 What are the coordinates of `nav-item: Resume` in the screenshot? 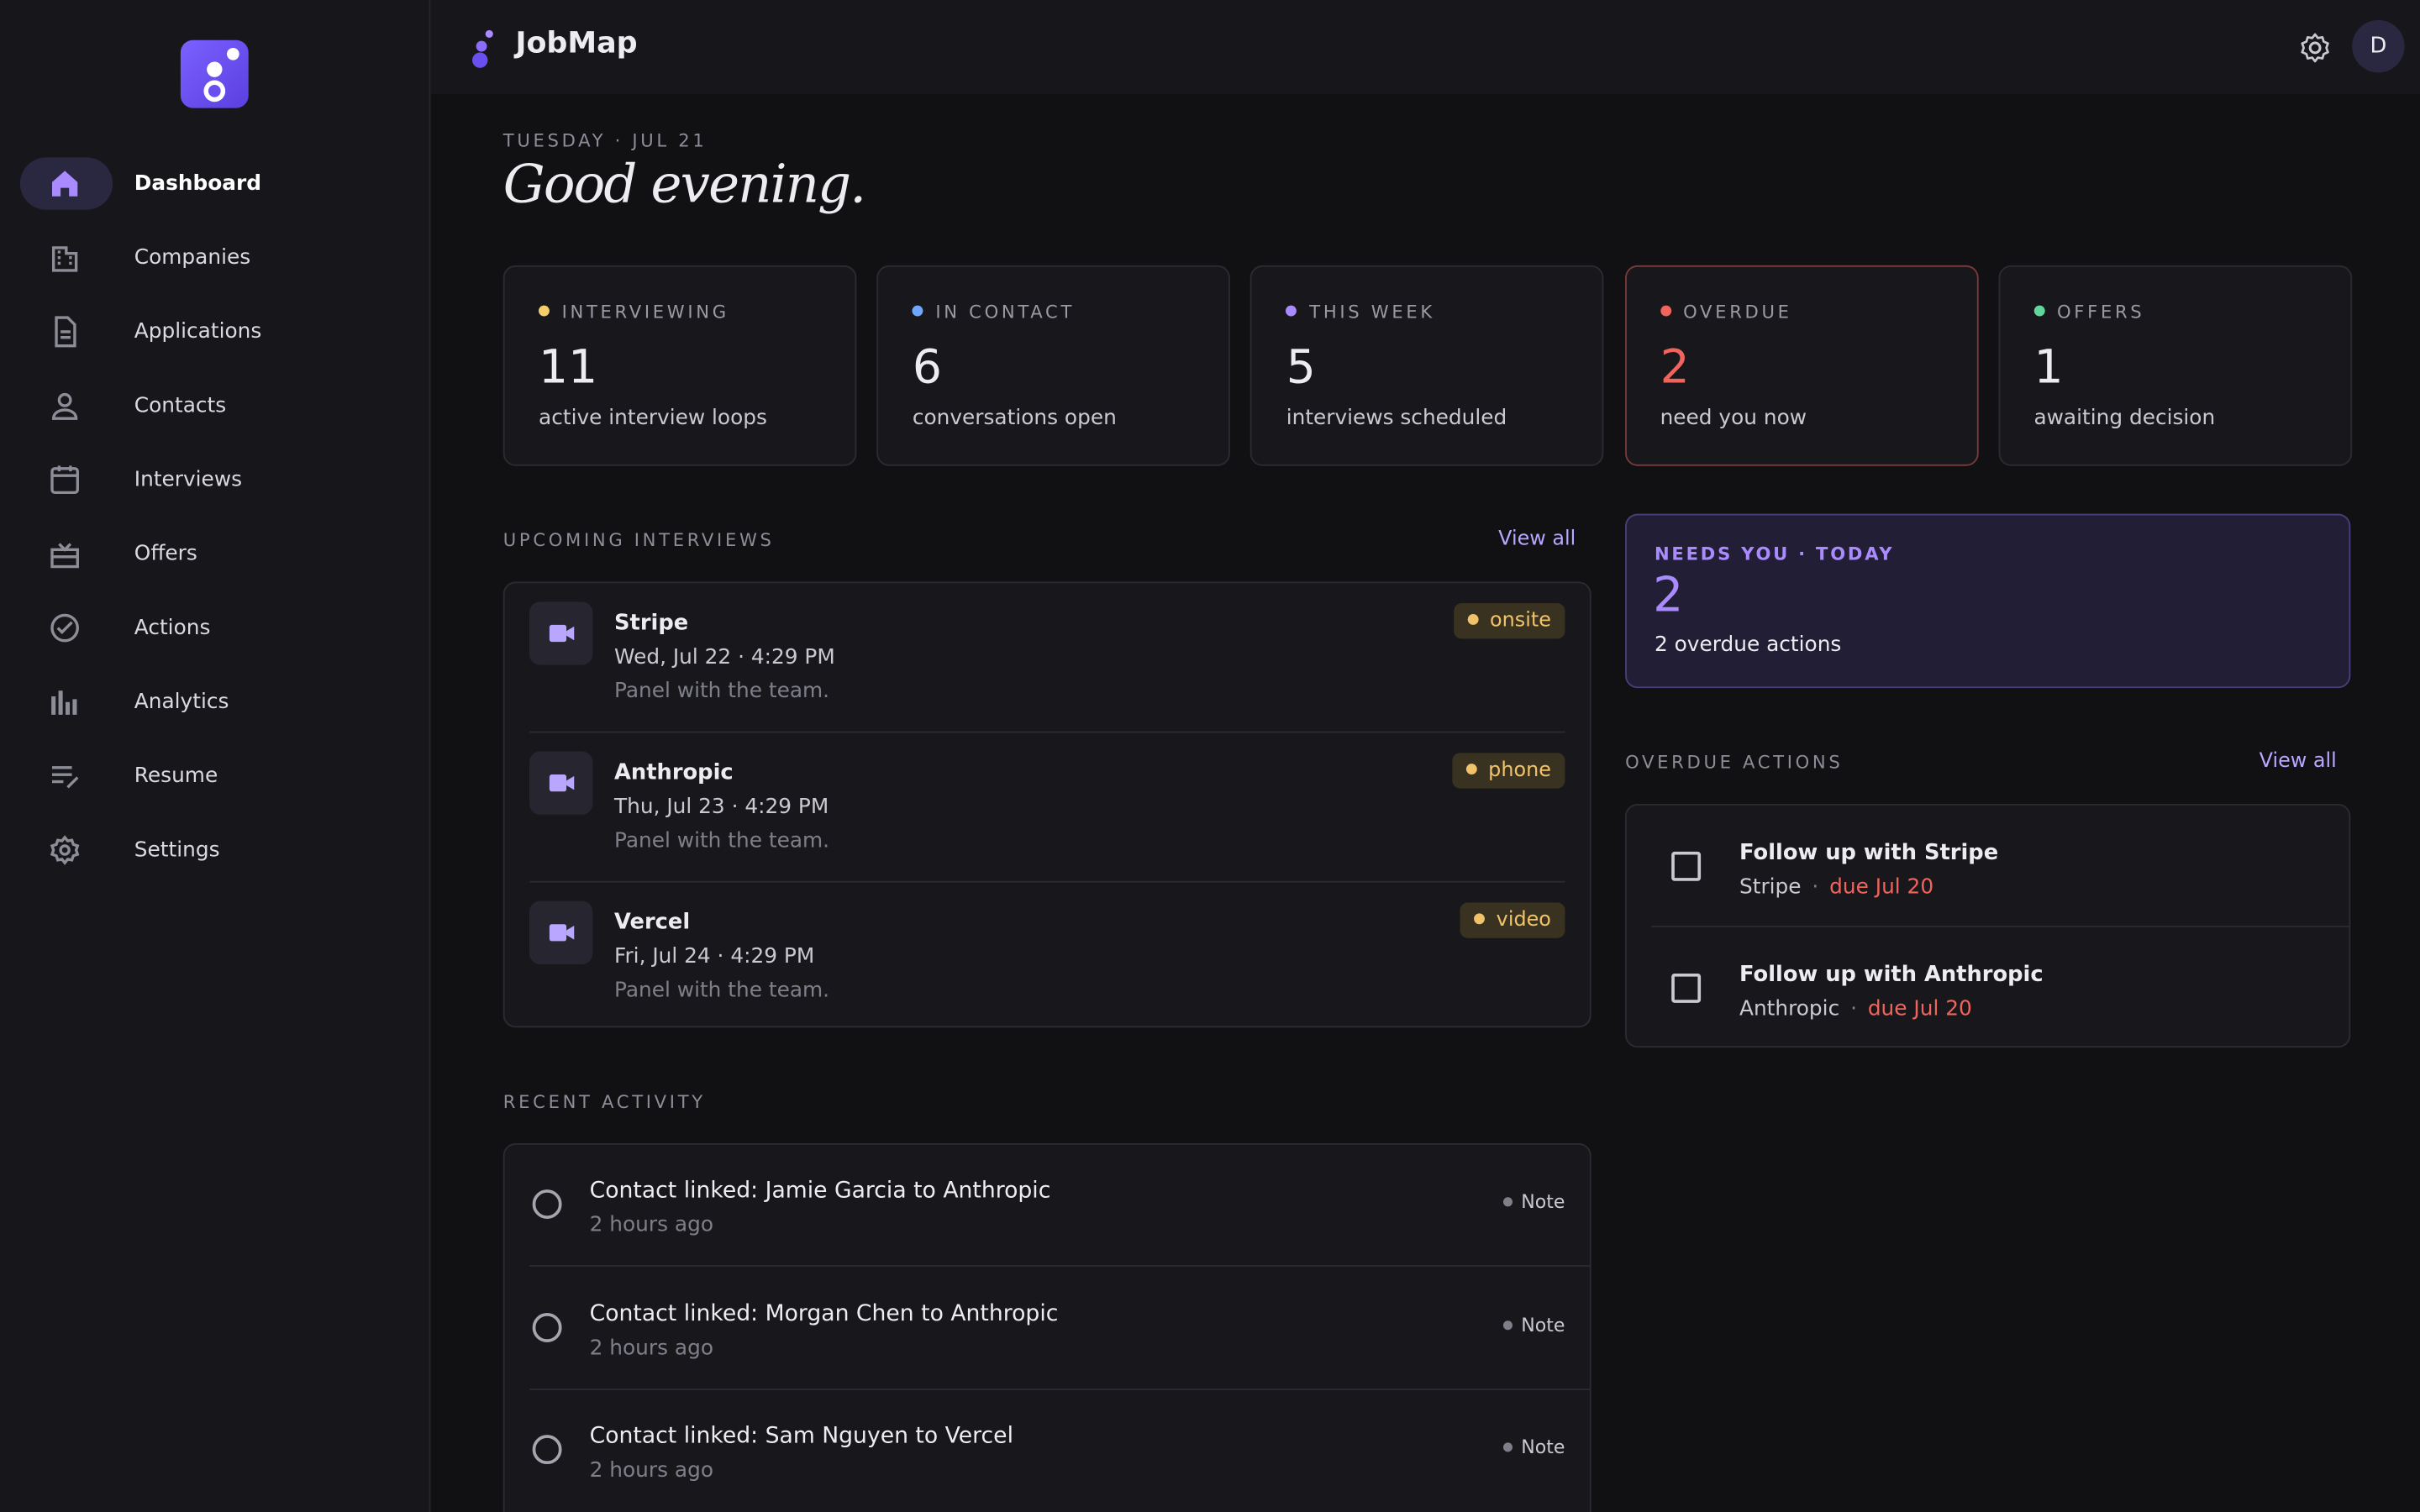 It's located at (213, 776).